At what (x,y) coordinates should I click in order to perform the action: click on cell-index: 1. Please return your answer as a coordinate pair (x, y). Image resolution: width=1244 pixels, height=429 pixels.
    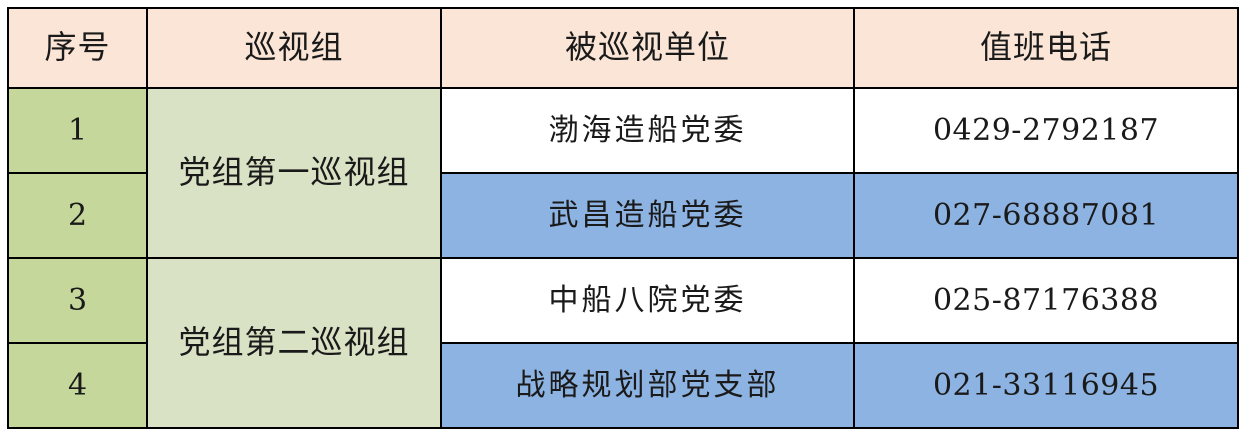
    Looking at the image, I should click on (77, 130).